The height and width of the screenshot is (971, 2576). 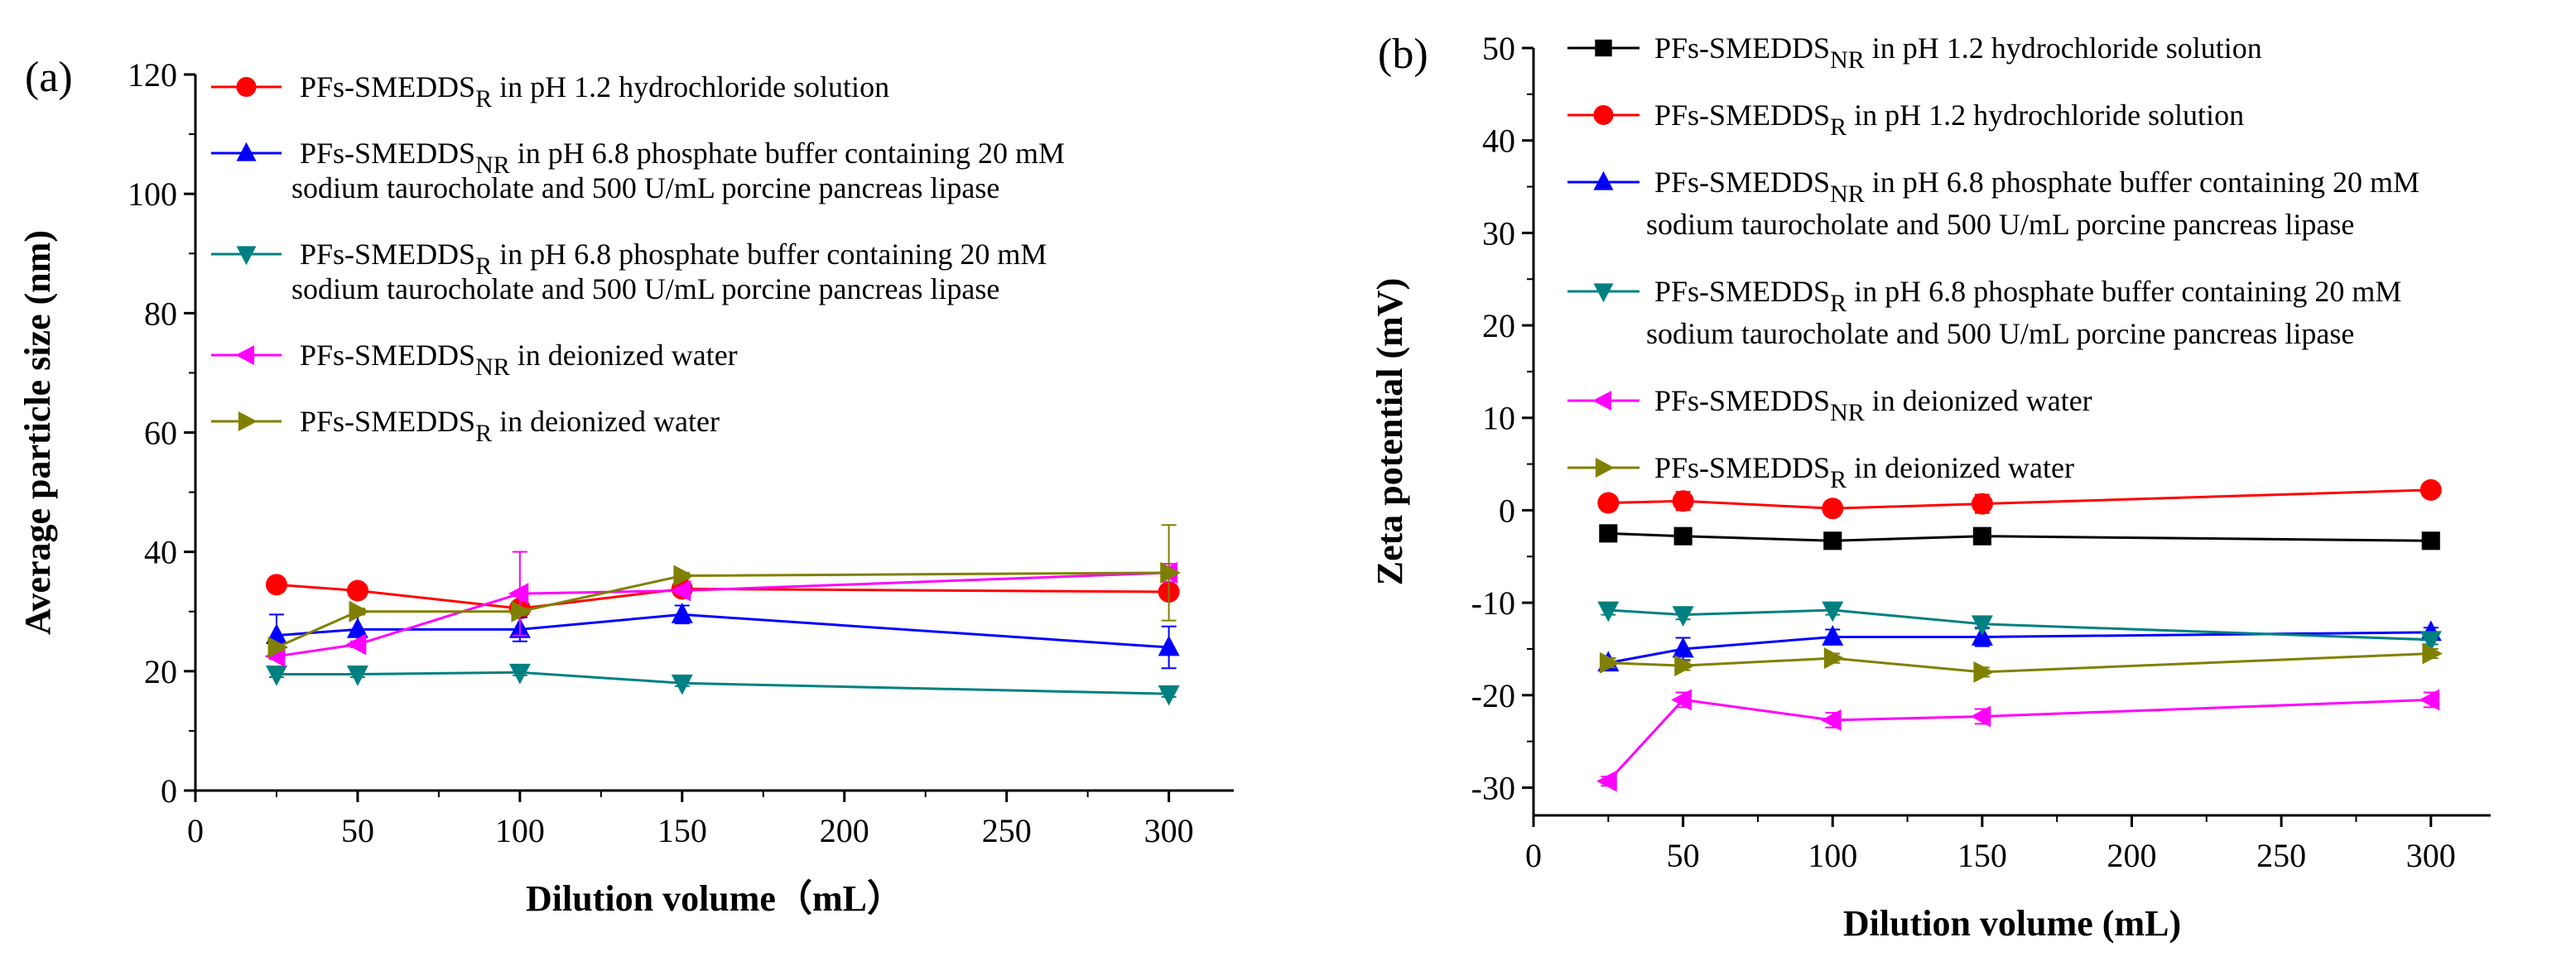 I want to click on y-tick-label: -20, so click(x=1493, y=695).